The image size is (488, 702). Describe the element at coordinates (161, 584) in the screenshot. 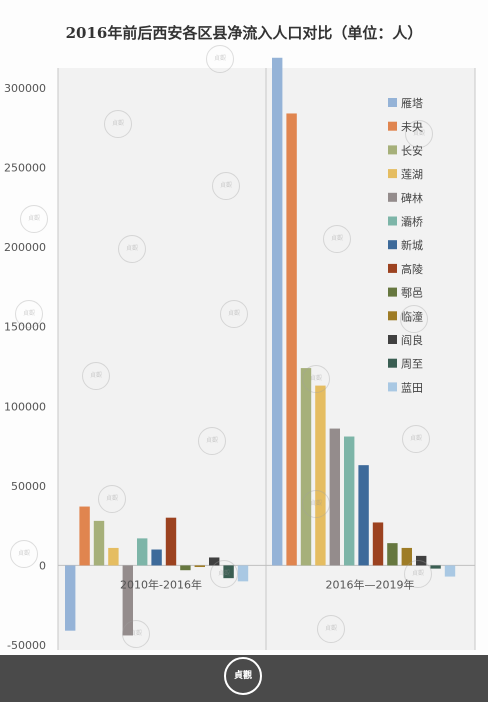

I see `x-category-label: 2010年-2016年` at that location.